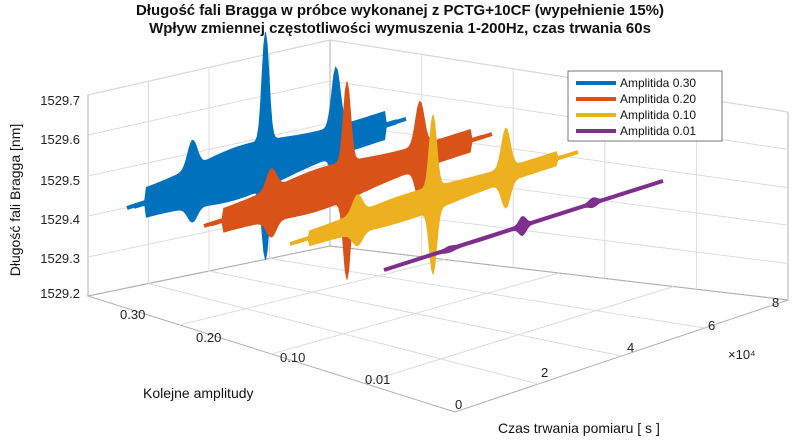 The image size is (800, 442). Describe the element at coordinates (60, 293) in the screenshot. I see `z-tick-label: 1529.2` at that location.